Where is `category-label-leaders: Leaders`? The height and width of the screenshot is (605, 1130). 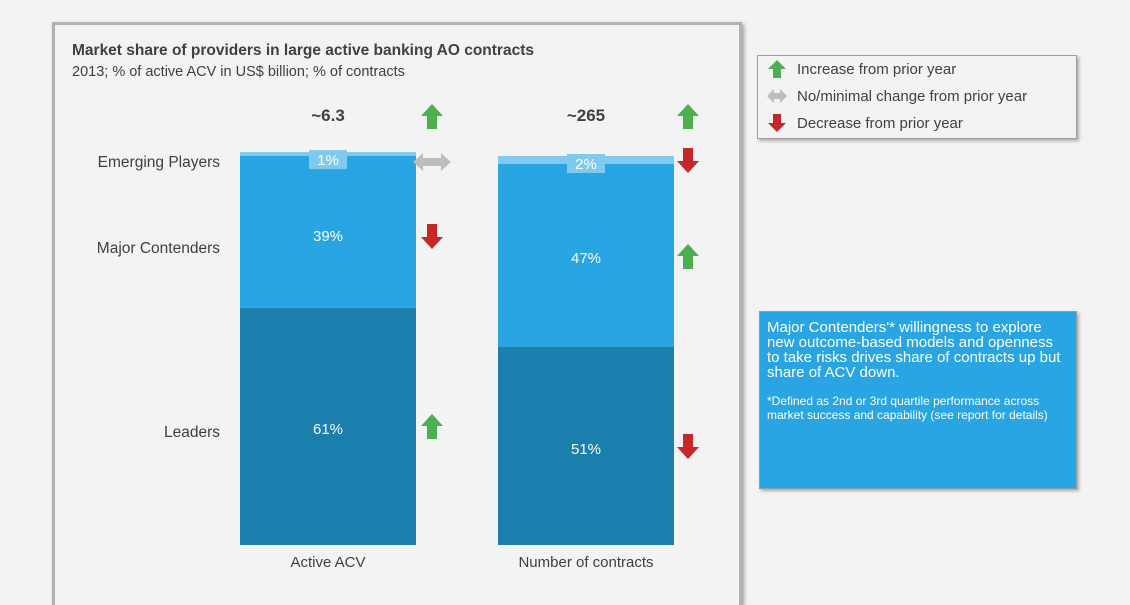
category-label-leaders: Leaders is located at coordinates (192, 432).